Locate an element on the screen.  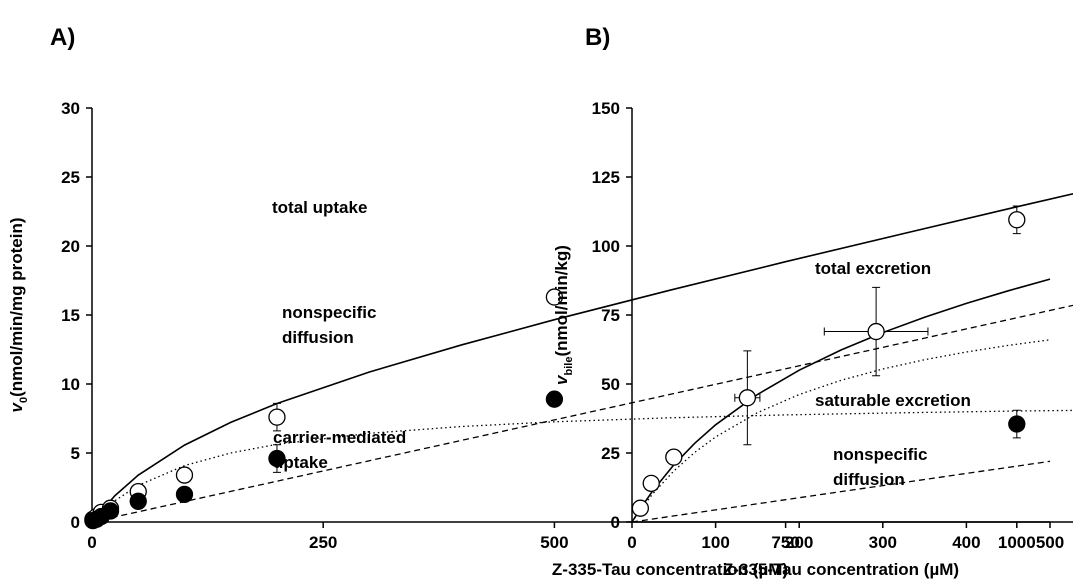
annotation: uptake is located at coordinates (300, 462).